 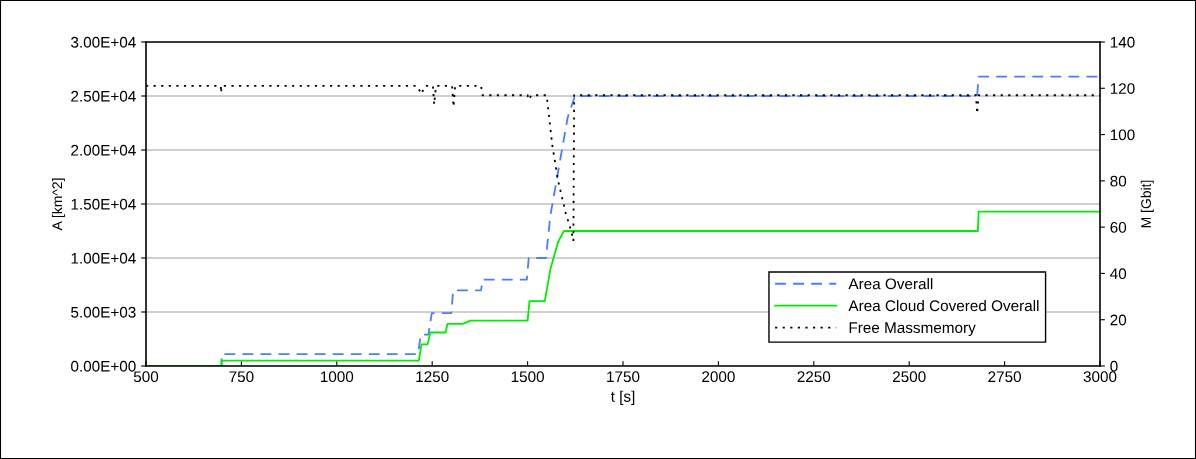 I want to click on x-tick-label: 2500, so click(x=909, y=377).